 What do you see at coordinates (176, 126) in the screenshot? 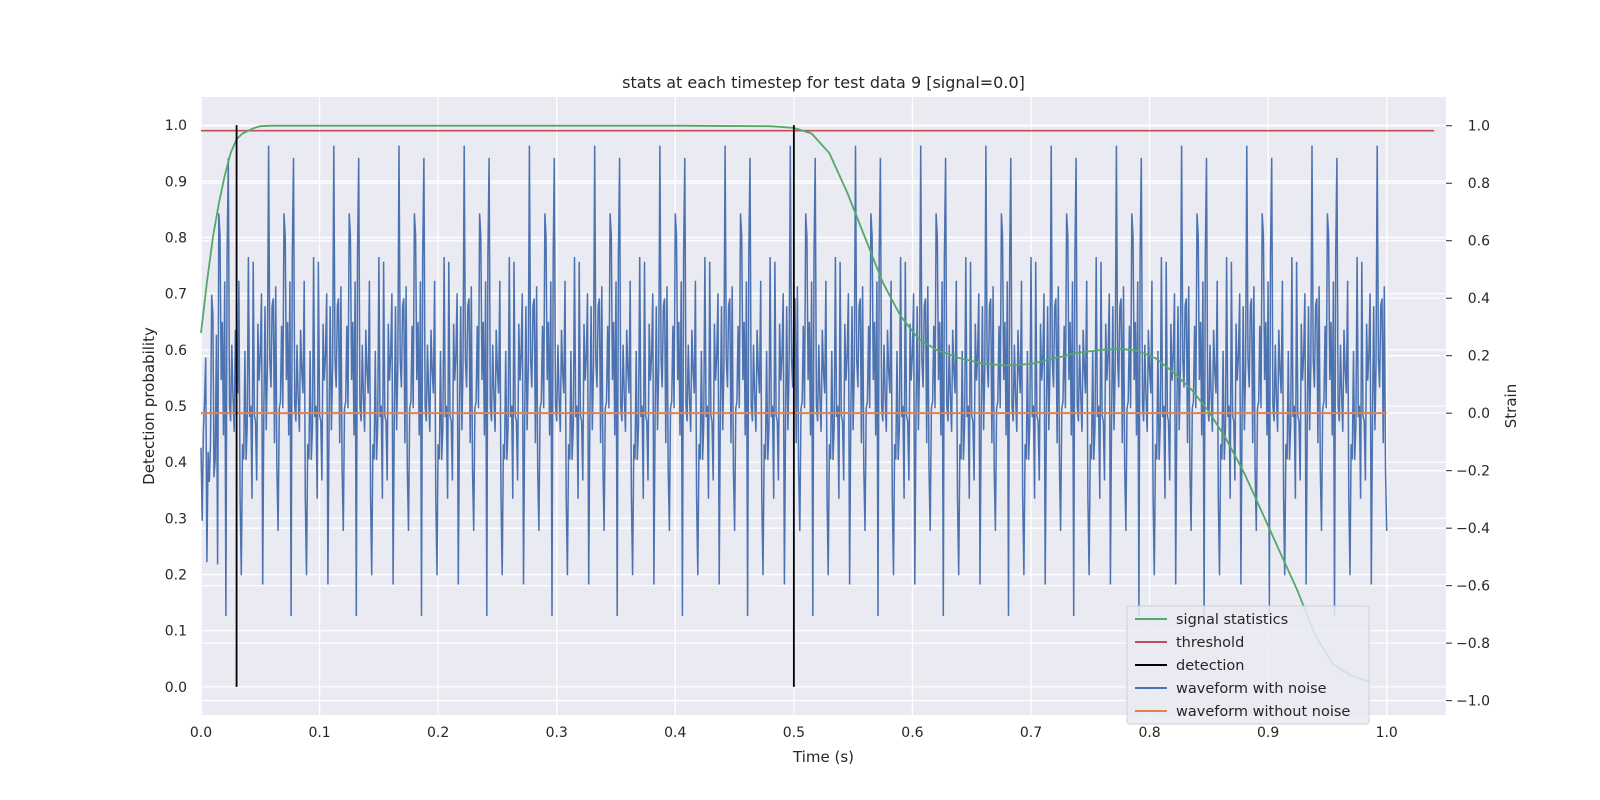
I see `y-tick-label: 1.0` at bounding box center [176, 126].